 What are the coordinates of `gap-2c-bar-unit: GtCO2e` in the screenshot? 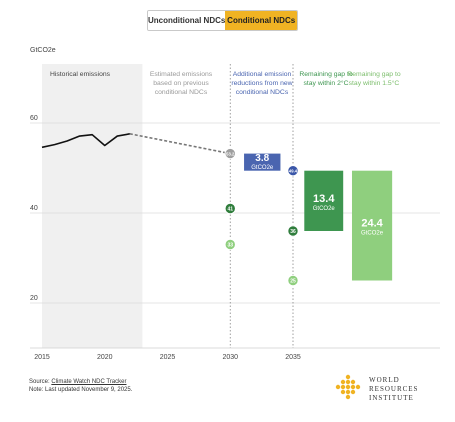 It's located at (324, 209).